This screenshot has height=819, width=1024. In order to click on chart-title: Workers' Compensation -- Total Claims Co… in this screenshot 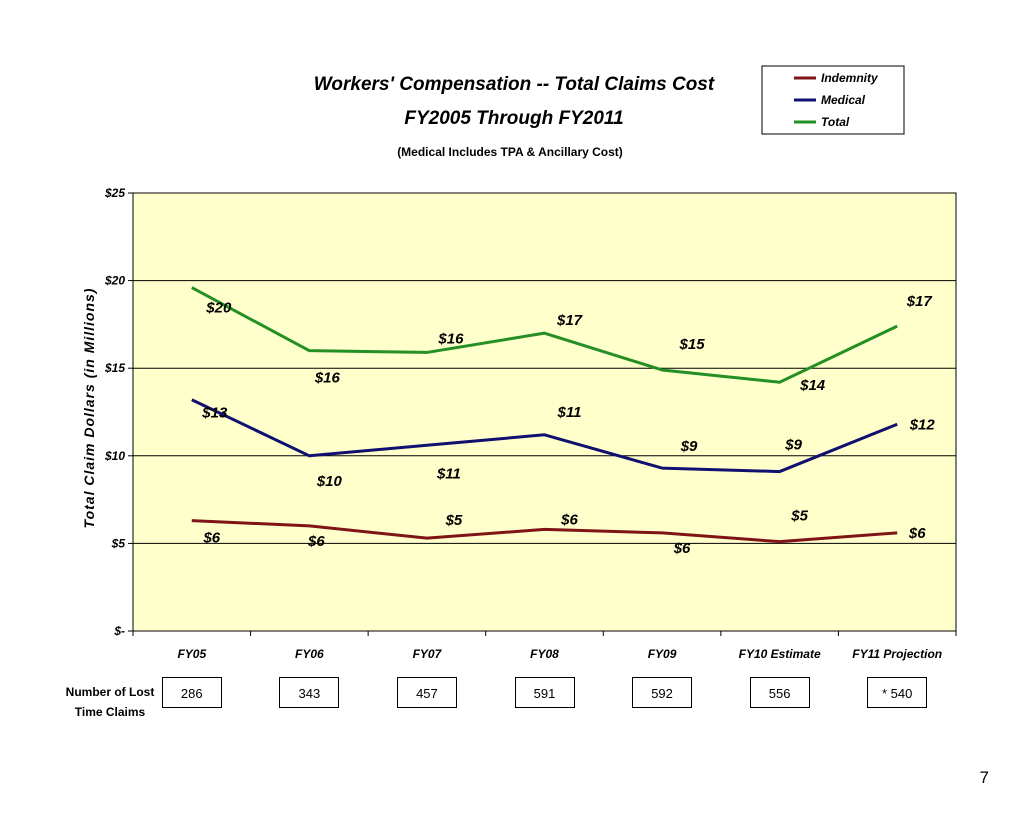, I will do `click(514, 84)`.